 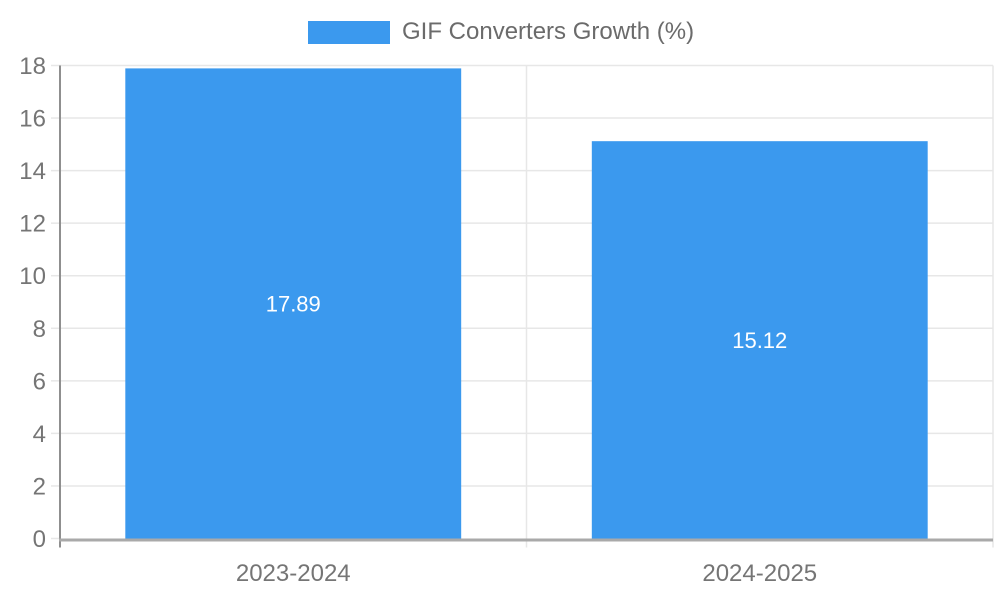 I want to click on y-tick-label: 4, so click(x=39, y=434).